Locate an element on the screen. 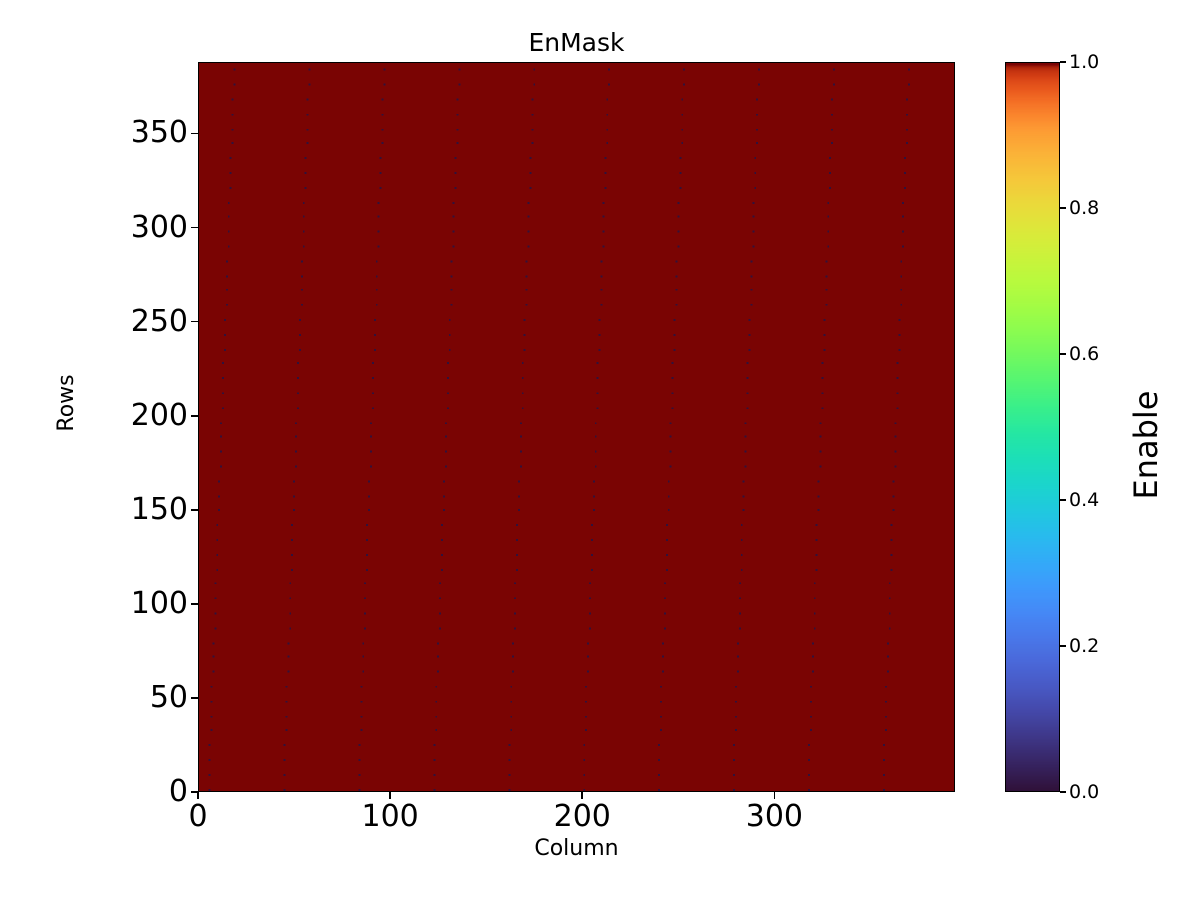  y-tick-label: 300 is located at coordinates (159, 227).